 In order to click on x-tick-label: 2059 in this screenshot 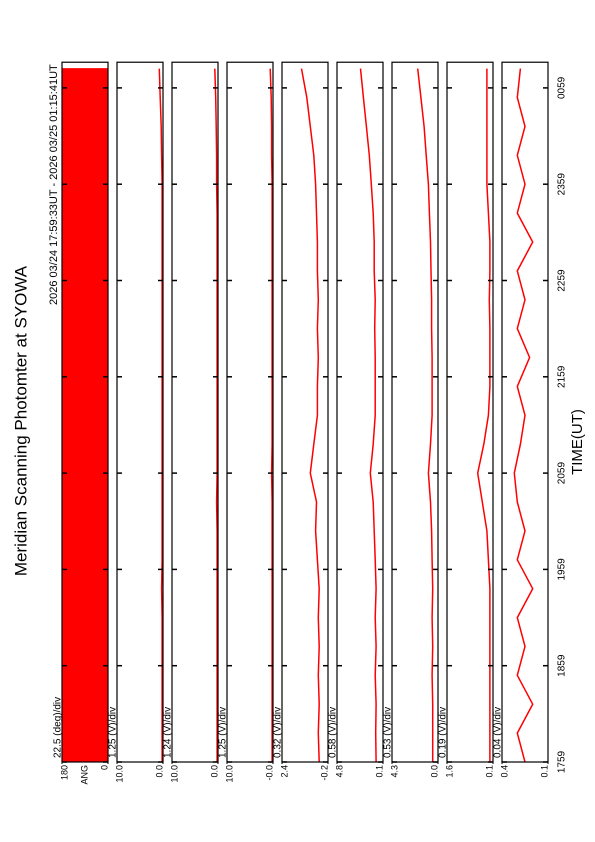, I will do `click(562, 473)`.